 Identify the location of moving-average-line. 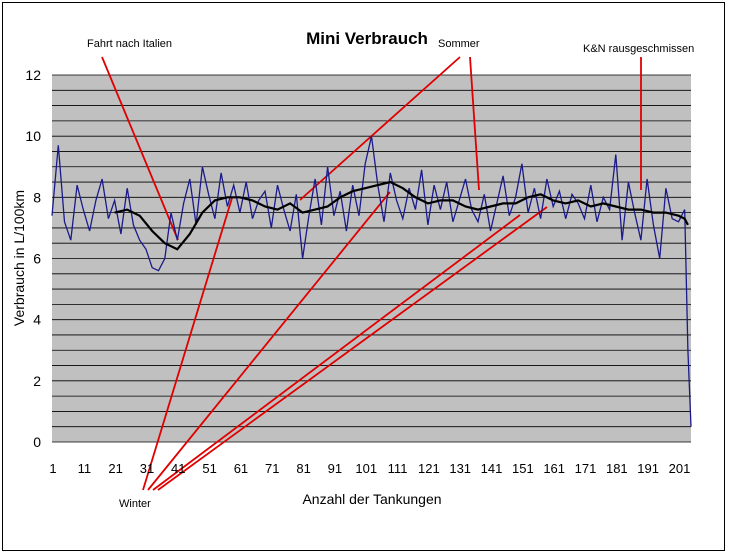
(401, 215).